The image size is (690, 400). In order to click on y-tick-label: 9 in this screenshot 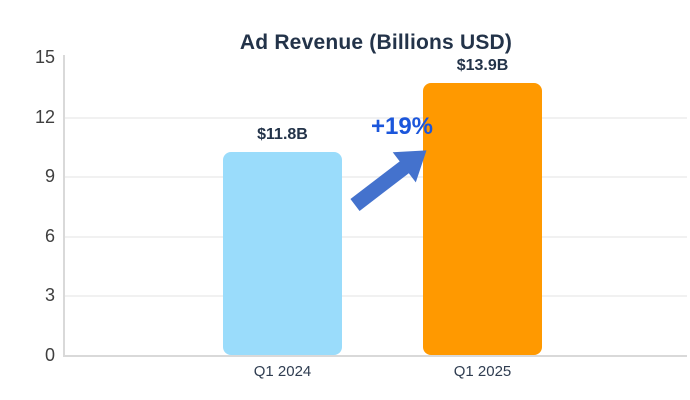, I will do `click(49, 176)`.